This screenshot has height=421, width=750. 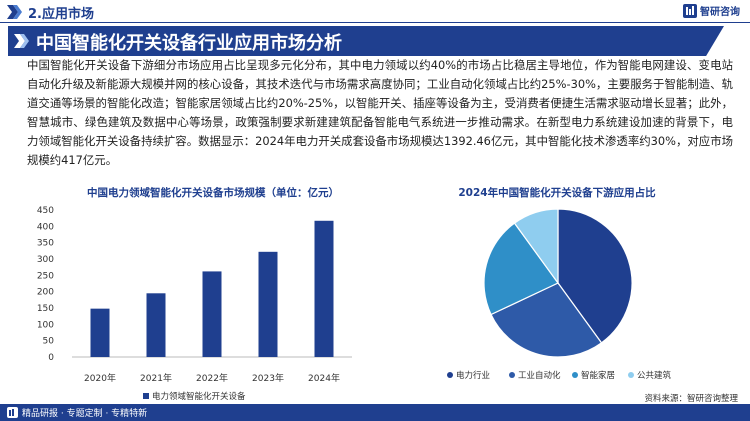 What do you see at coordinates (51, 358) in the screenshot?
I see `y-tick-label: 0` at bounding box center [51, 358].